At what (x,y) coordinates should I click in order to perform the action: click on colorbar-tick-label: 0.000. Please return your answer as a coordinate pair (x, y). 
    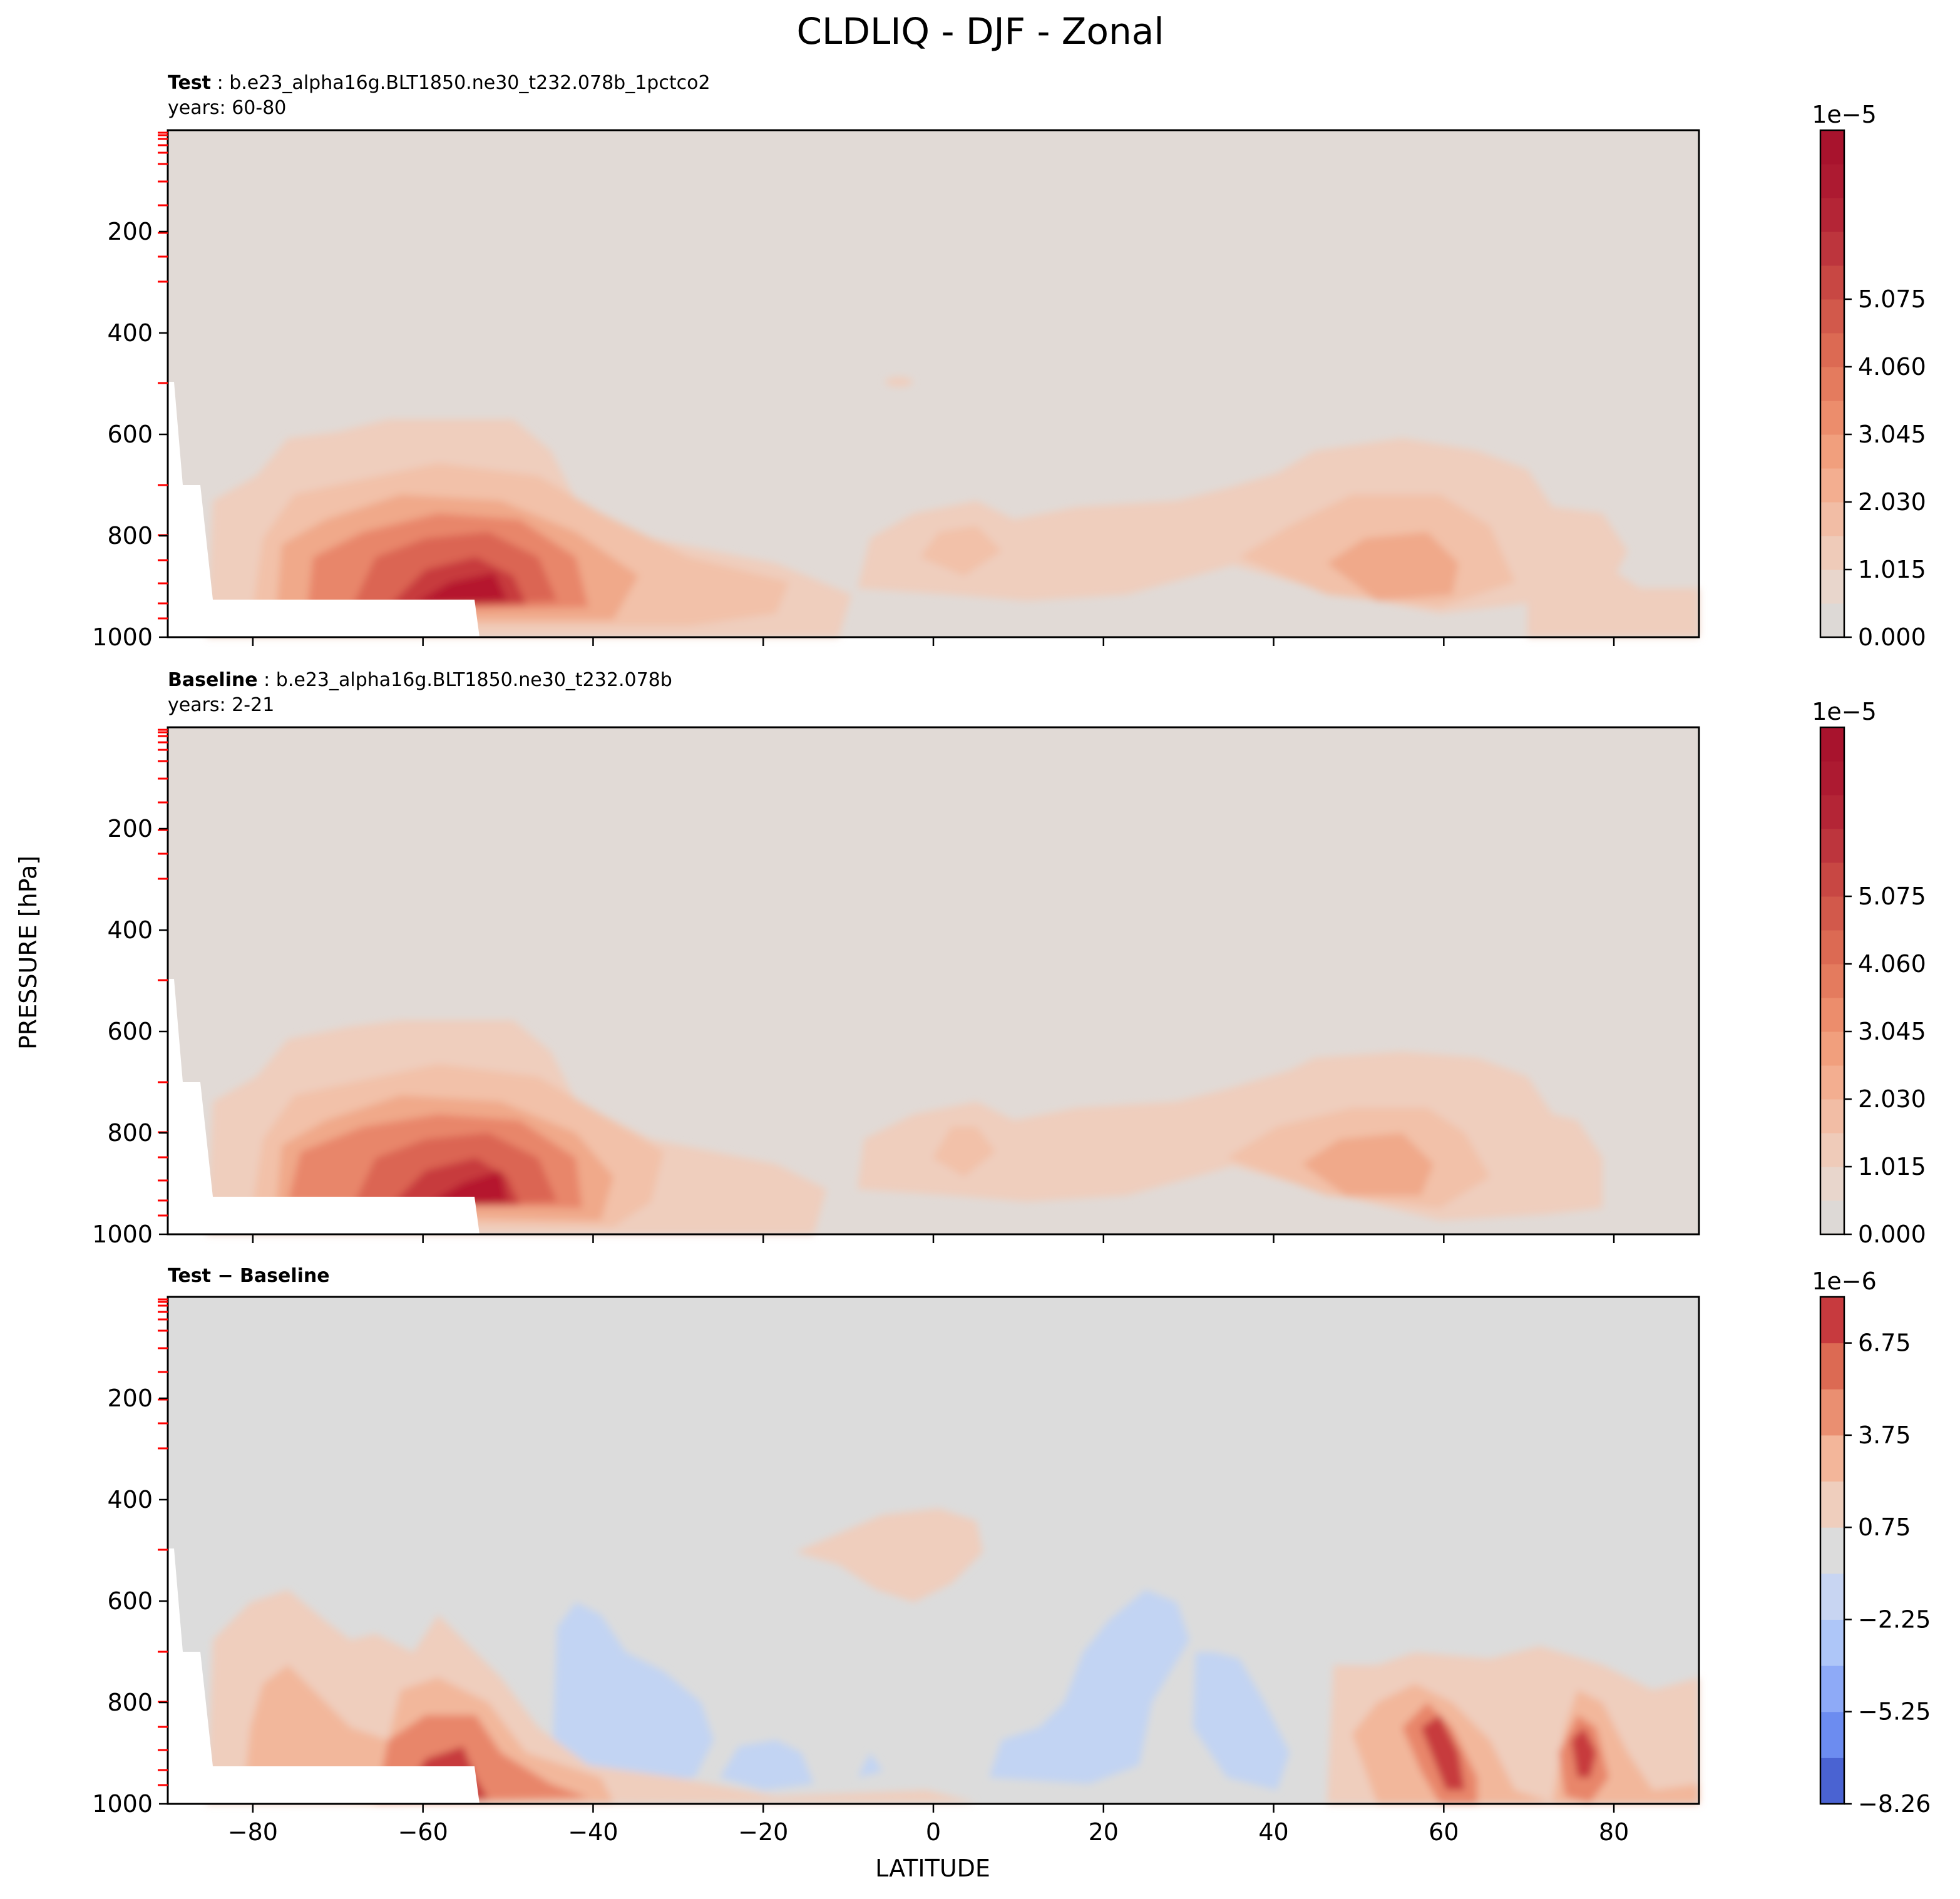
    Looking at the image, I should click on (1892, 637).